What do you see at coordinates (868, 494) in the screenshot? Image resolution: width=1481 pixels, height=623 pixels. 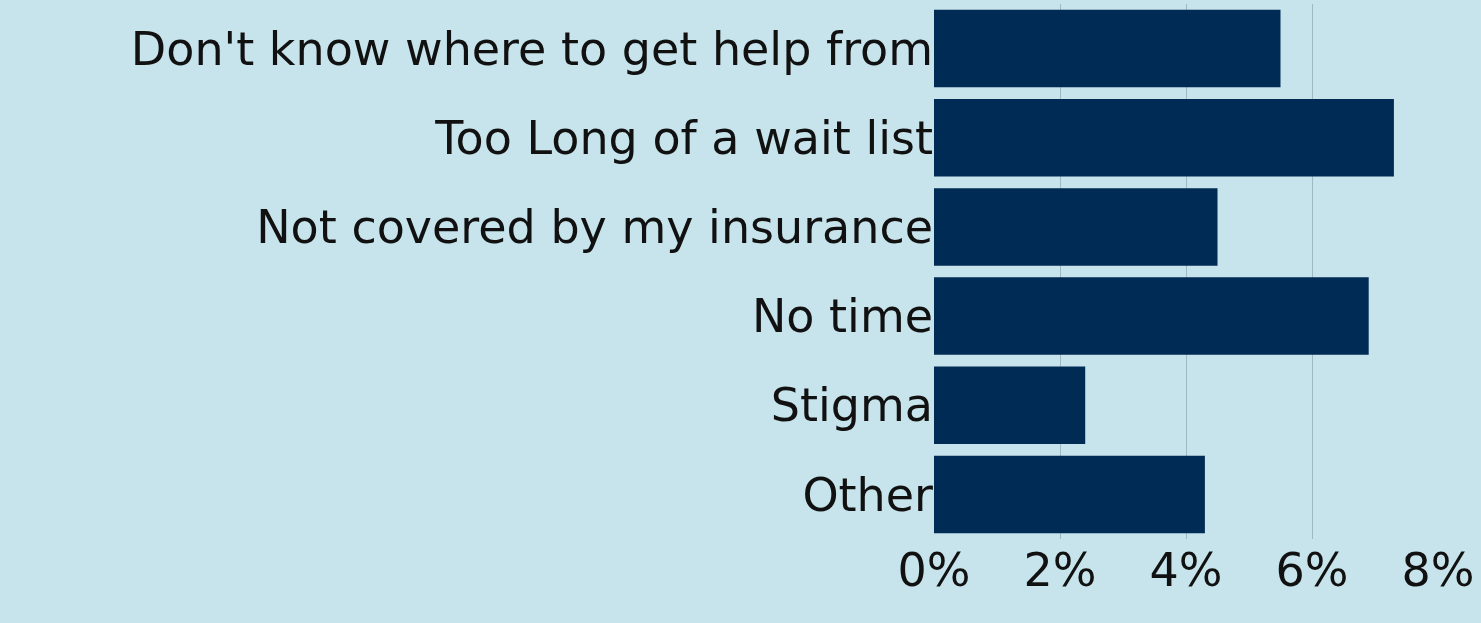 I see `y-tick-label: Other` at bounding box center [868, 494].